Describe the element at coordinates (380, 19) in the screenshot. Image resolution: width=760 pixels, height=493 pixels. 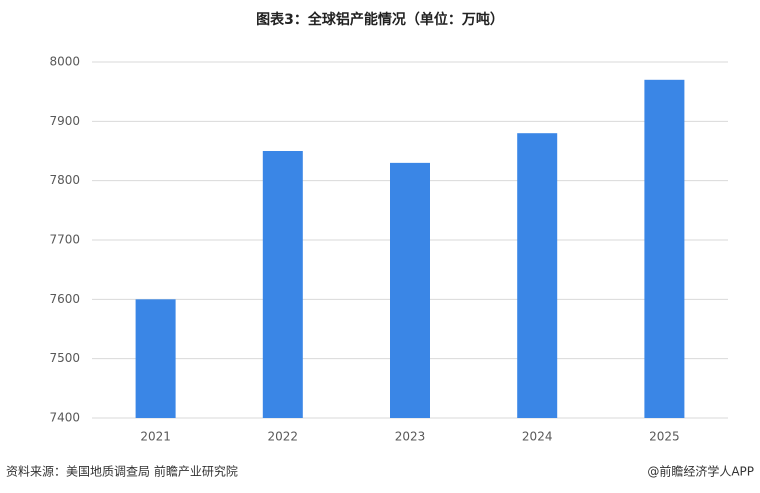
I see `chart-title: 图表3：全球铝产能情况（单位：万吨）` at that location.